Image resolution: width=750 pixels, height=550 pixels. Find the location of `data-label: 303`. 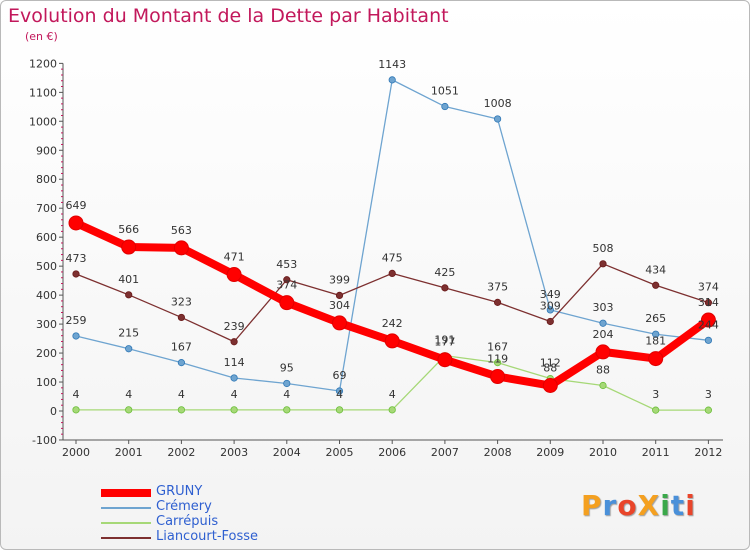

data-label: 303 is located at coordinates (603, 307).